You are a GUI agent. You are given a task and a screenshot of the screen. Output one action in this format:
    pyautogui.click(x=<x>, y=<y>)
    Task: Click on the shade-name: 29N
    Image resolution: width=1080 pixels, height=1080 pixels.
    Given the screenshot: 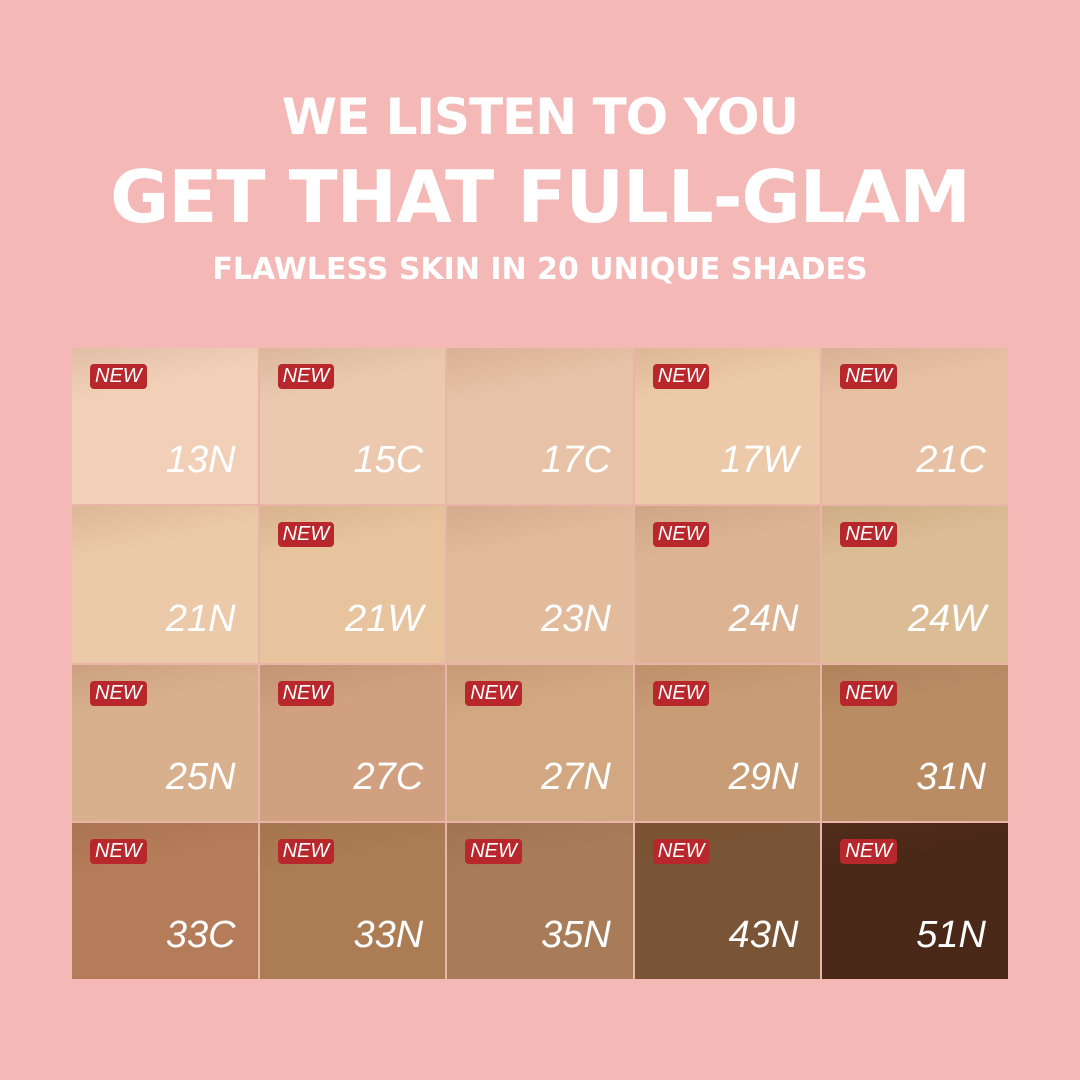 What is the action you would take?
    pyautogui.click(x=763, y=776)
    